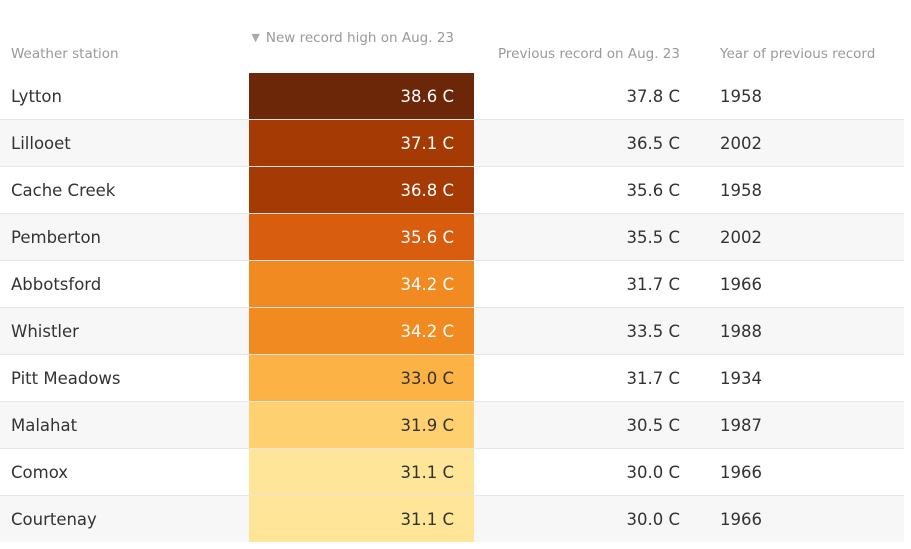  I want to click on table-row: Cache Creek 36.8 C 35.6 C 1958, so click(452, 189).